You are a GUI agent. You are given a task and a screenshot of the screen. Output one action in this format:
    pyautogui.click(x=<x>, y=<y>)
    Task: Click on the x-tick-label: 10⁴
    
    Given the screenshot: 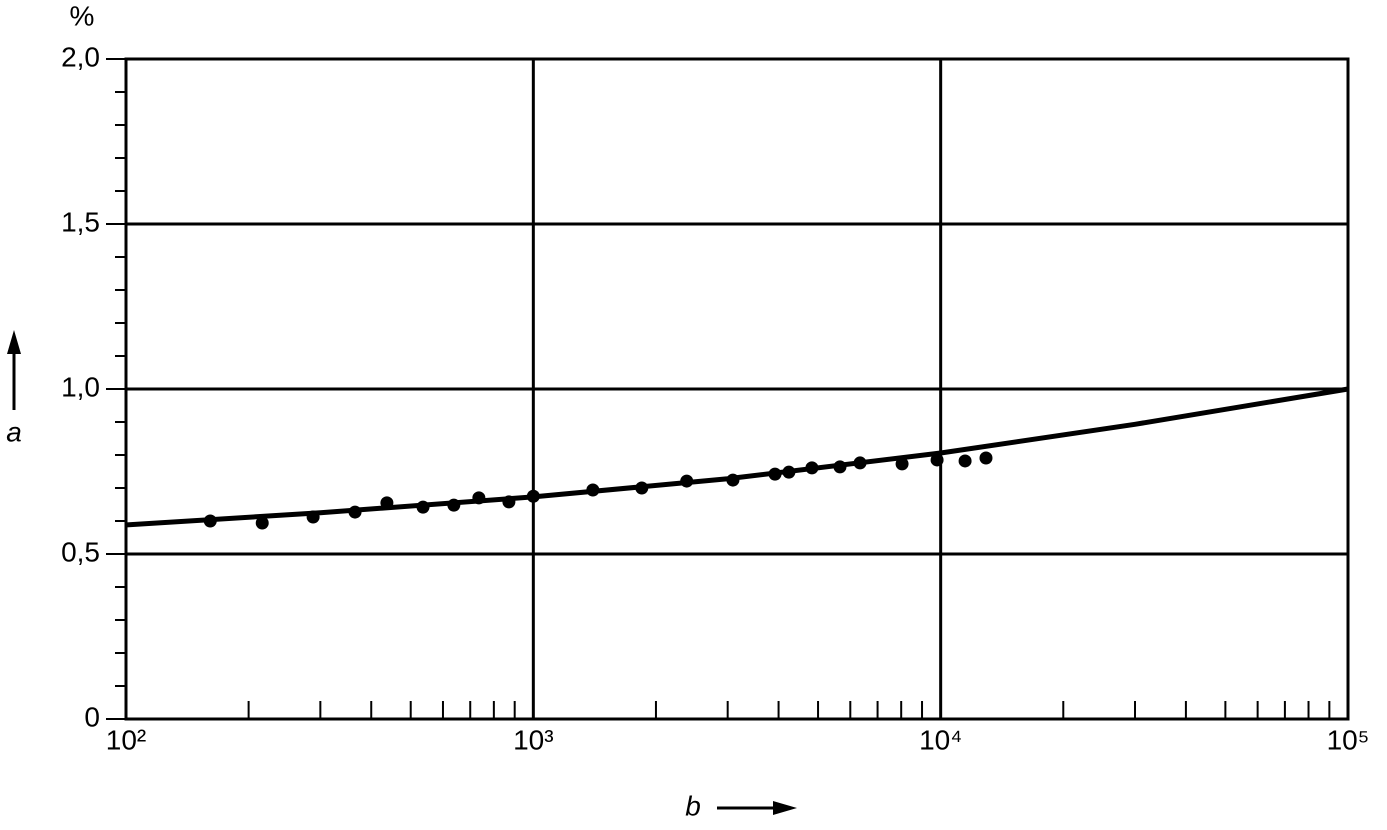 What is the action you would take?
    pyautogui.click(x=940, y=739)
    